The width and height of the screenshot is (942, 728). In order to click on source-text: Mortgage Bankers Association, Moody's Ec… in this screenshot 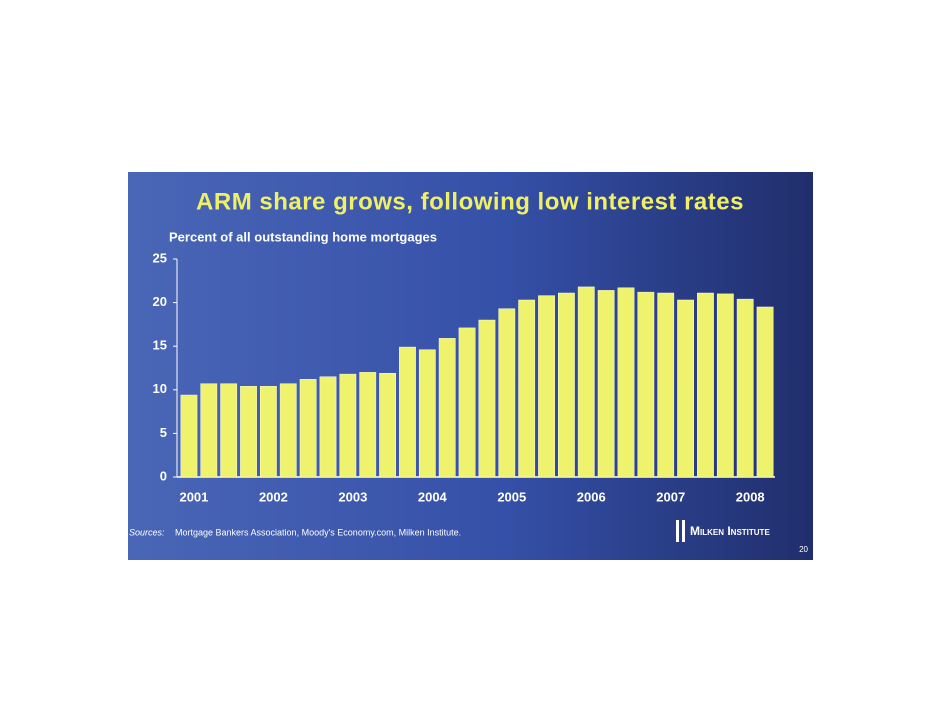, I will do `click(318, 532)`.